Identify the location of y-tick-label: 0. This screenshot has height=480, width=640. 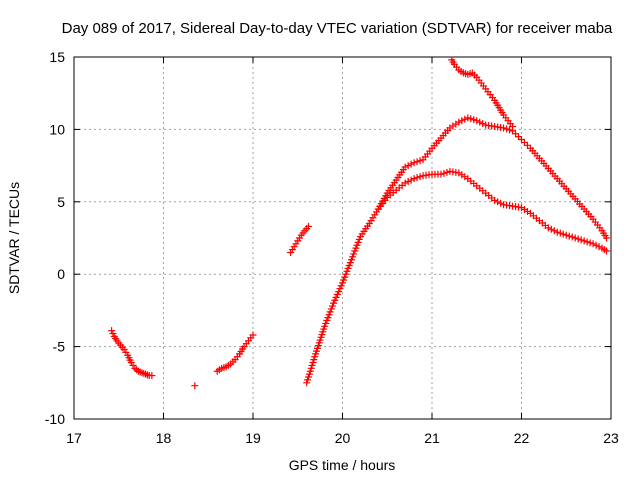
(61, 274).